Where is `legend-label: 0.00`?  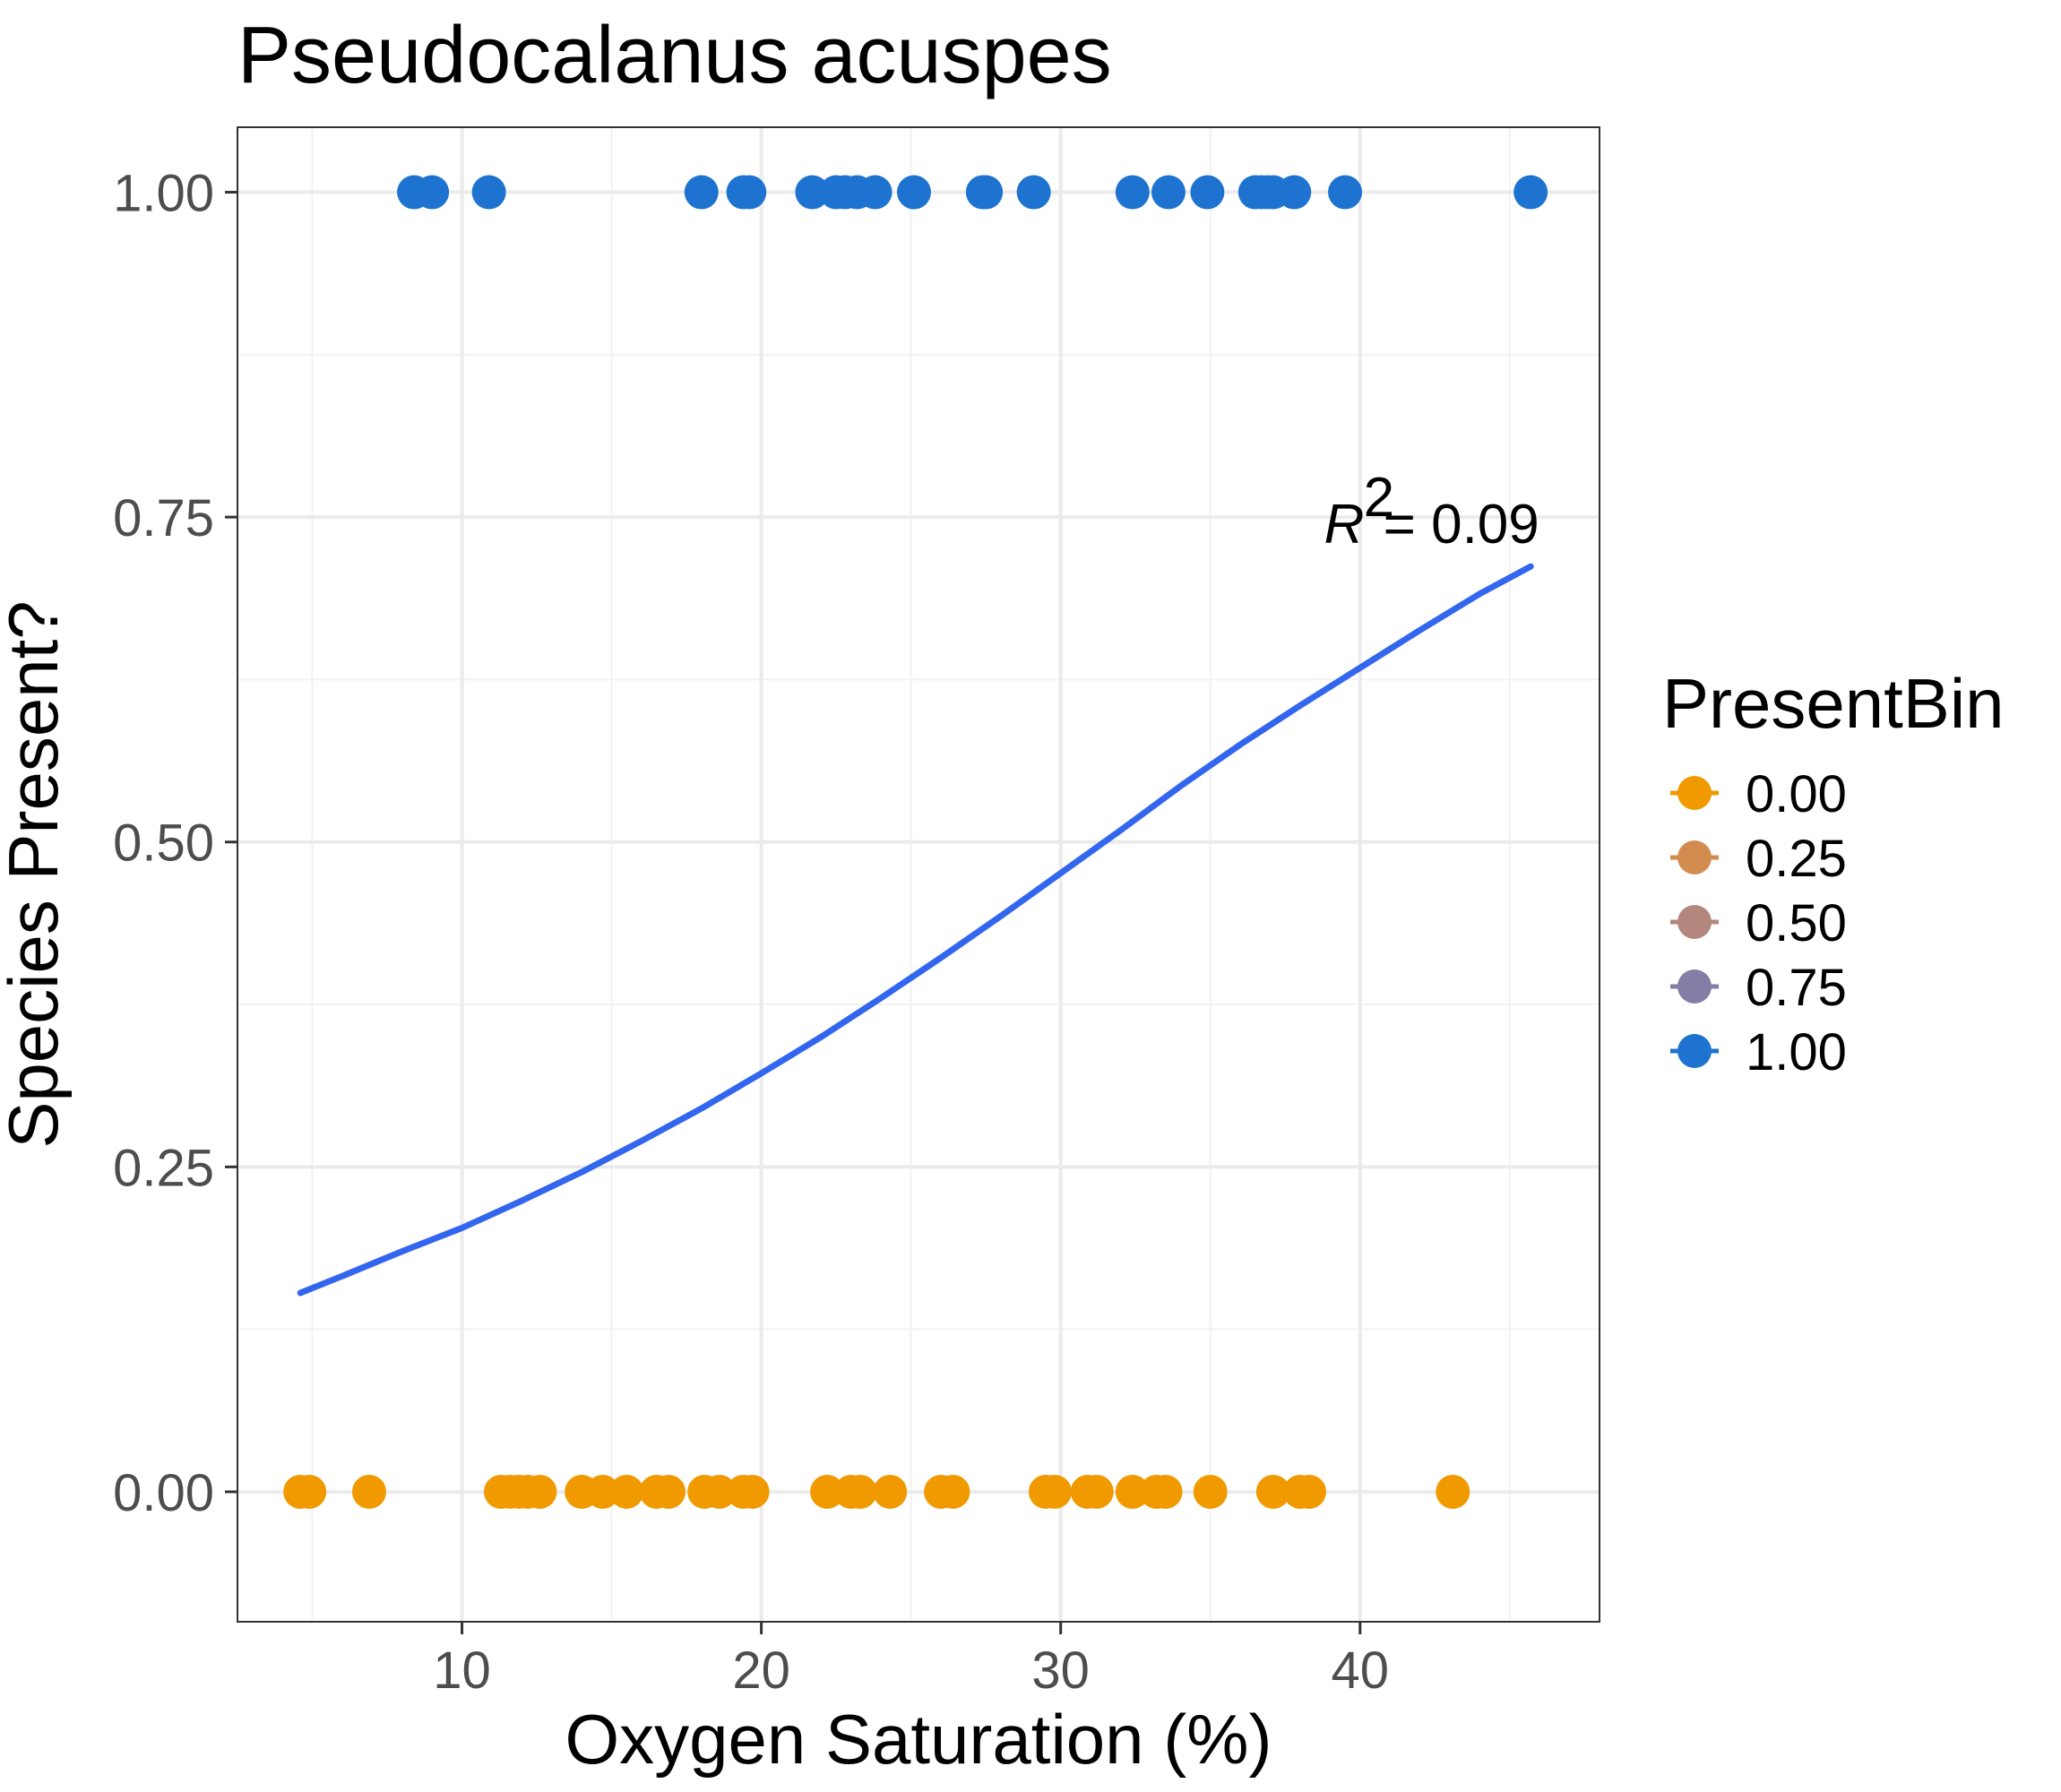 legend-label: 0.00 is located at coordinates (1796, 794).